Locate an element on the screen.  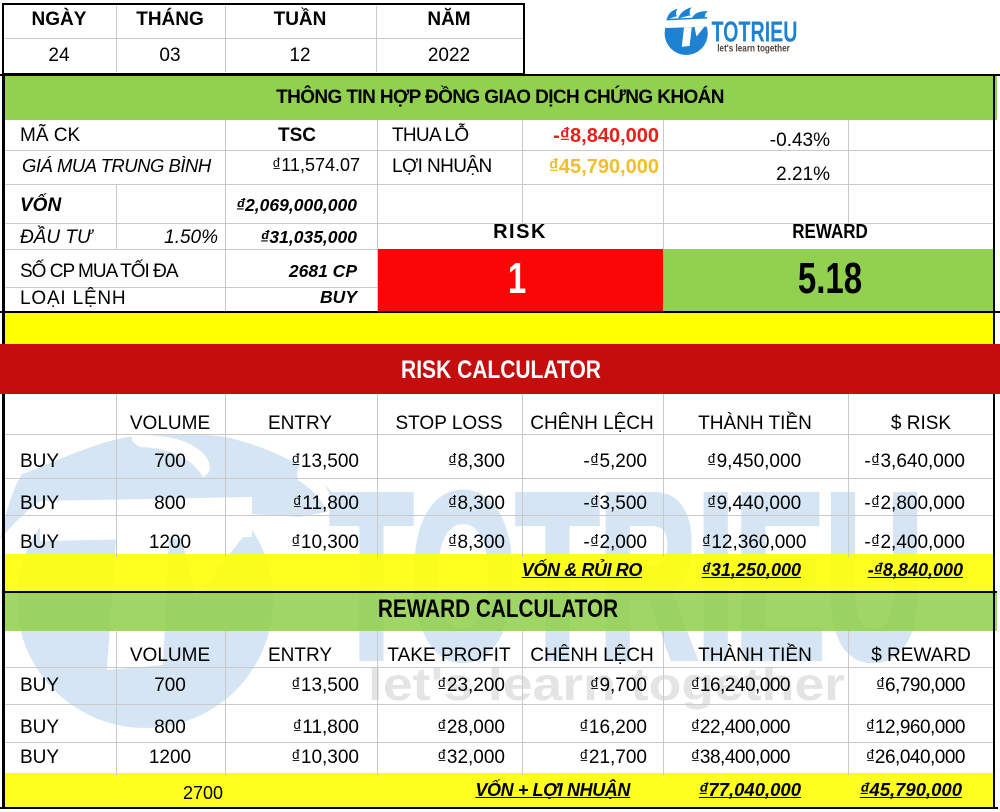
svg-text: let's learn together is located at coordinates (753, 49).